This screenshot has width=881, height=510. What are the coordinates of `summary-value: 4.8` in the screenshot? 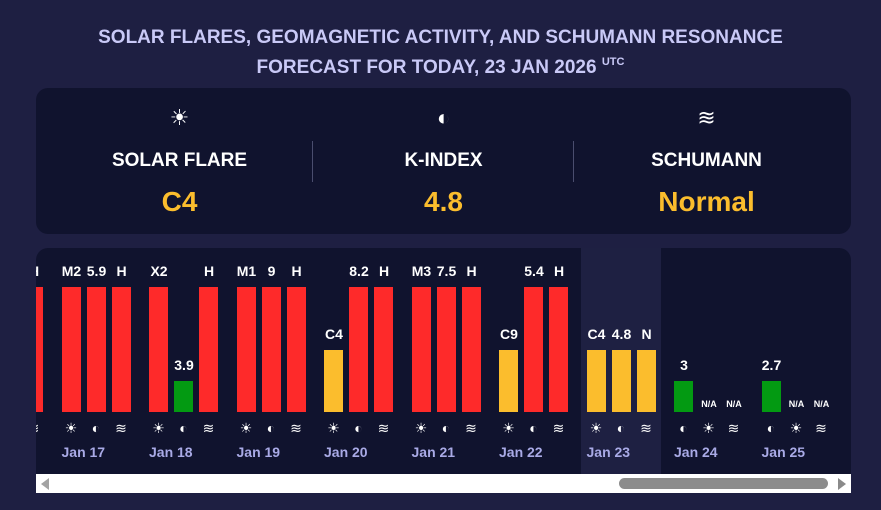 It's located at (443, 201).